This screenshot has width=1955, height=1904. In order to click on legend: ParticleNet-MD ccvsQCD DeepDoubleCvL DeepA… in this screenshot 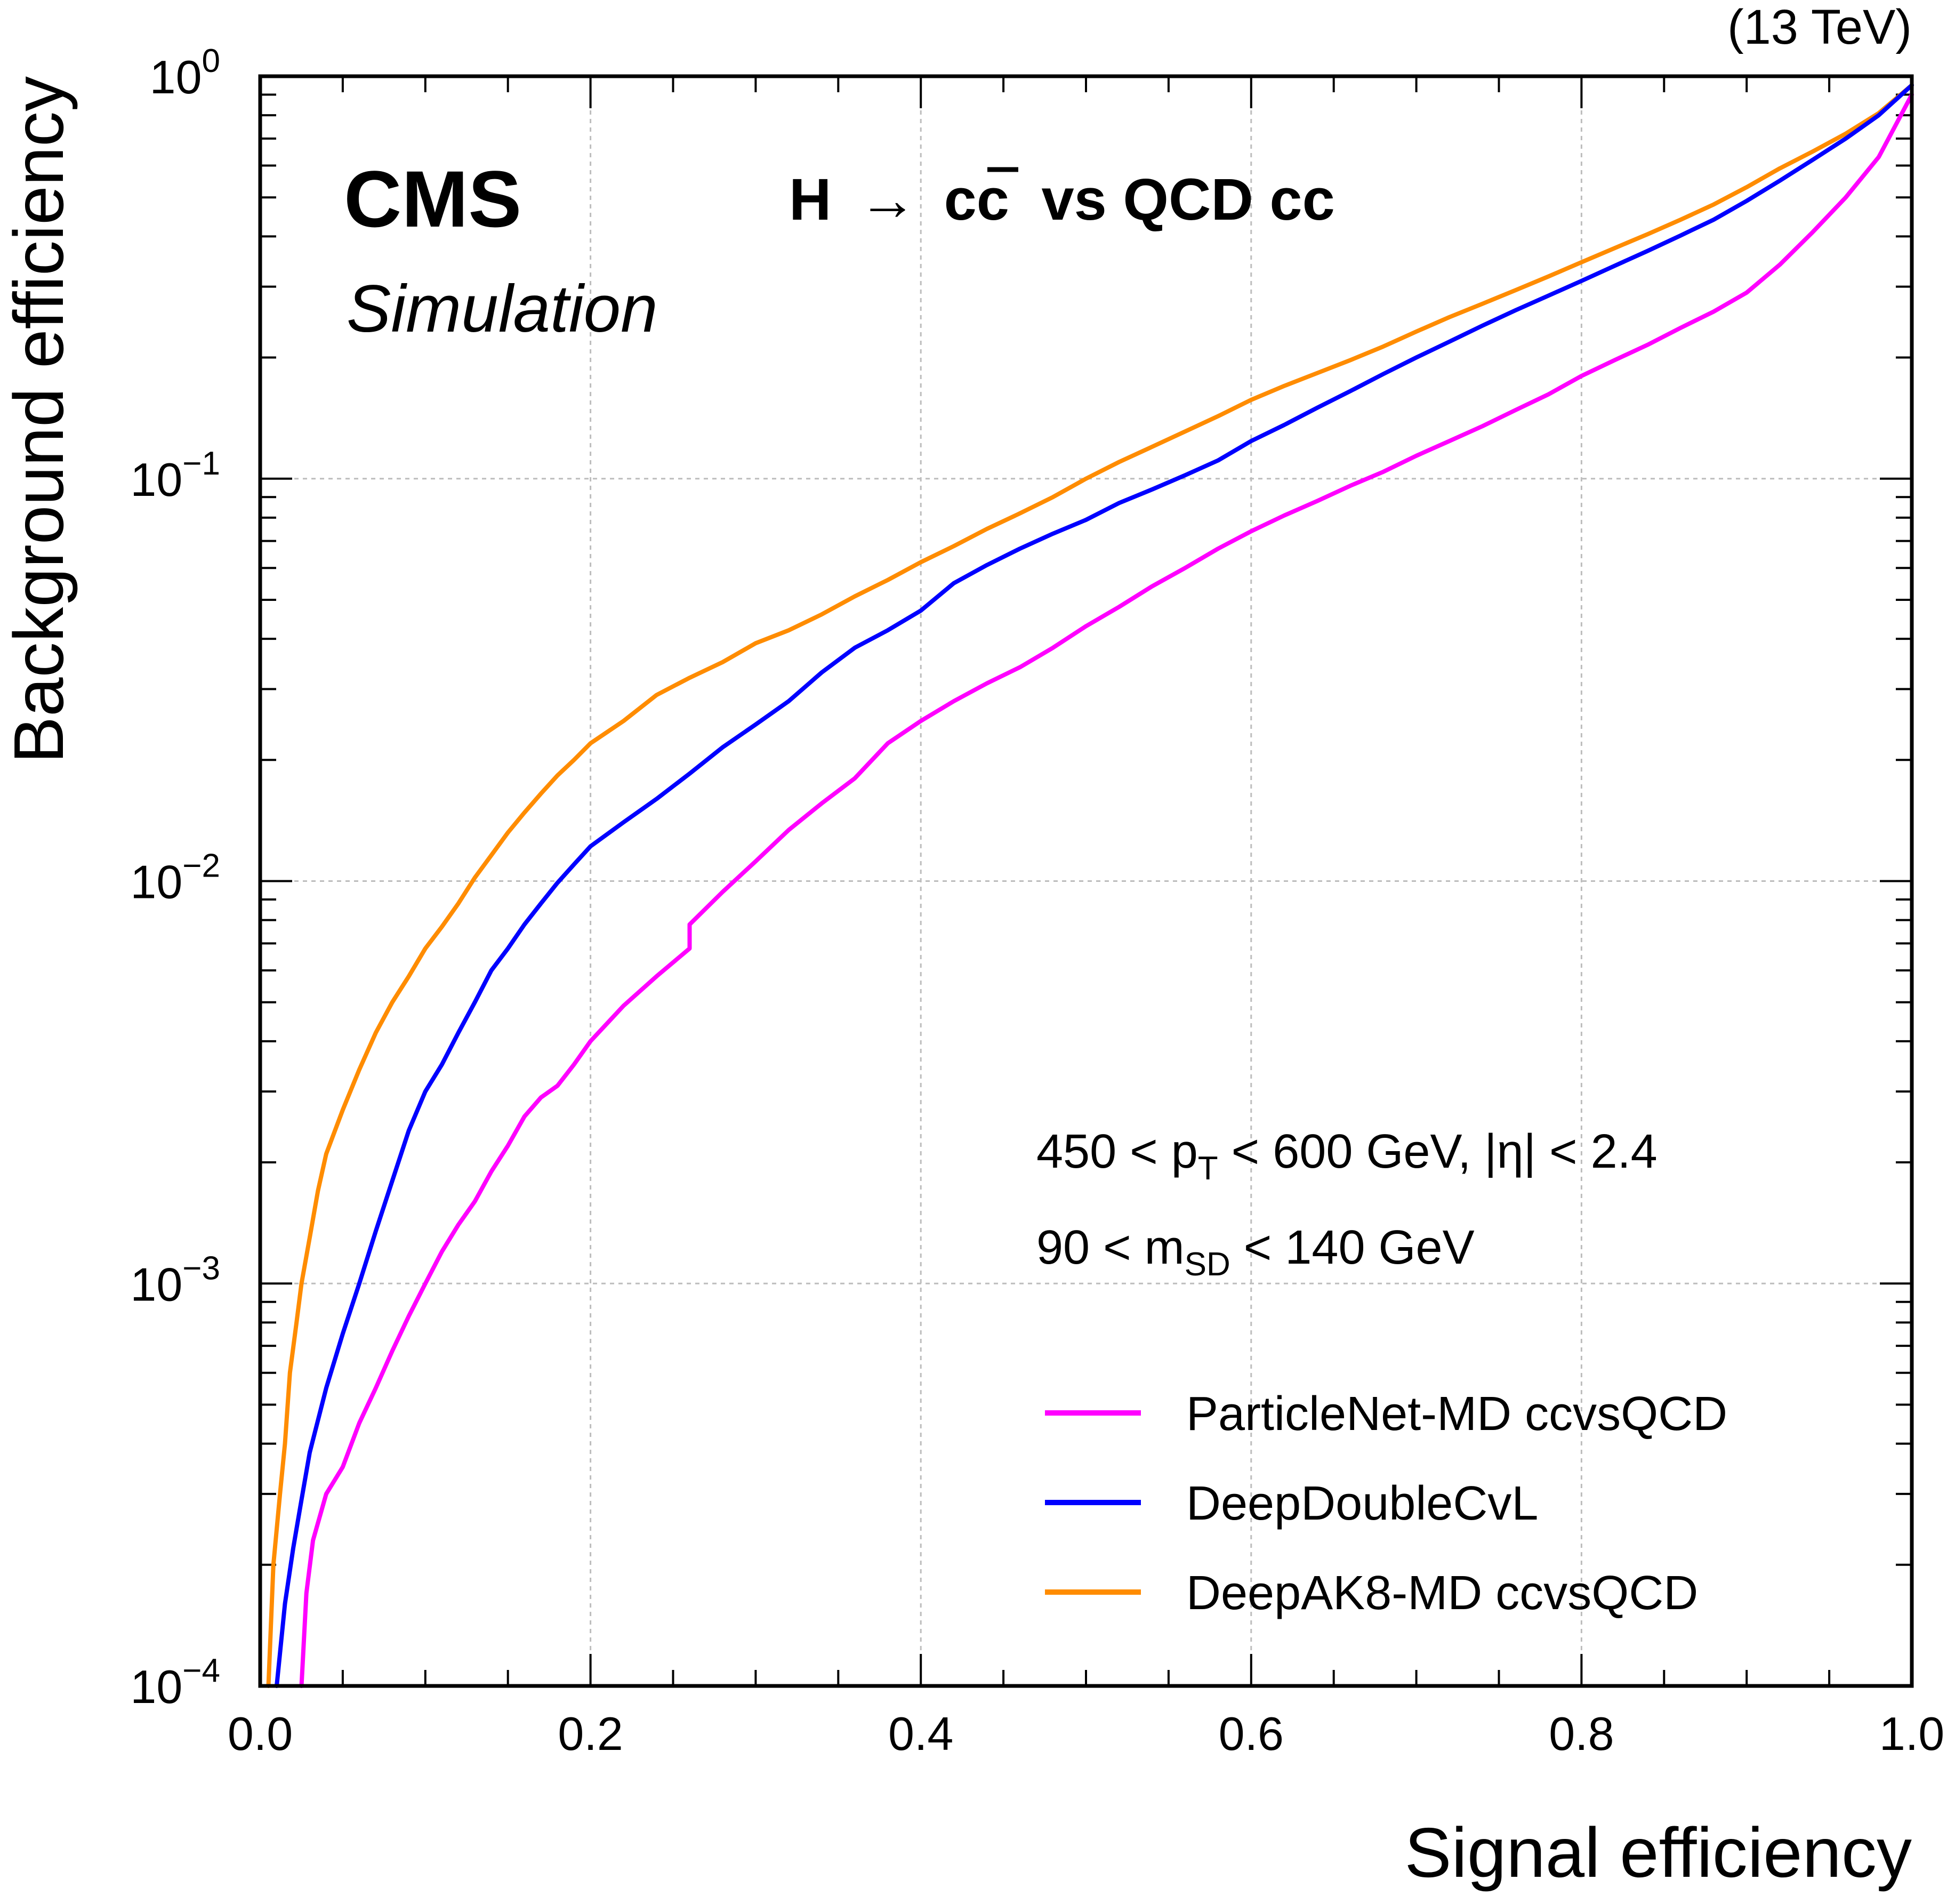, I will do `click(1386, 1503)`.